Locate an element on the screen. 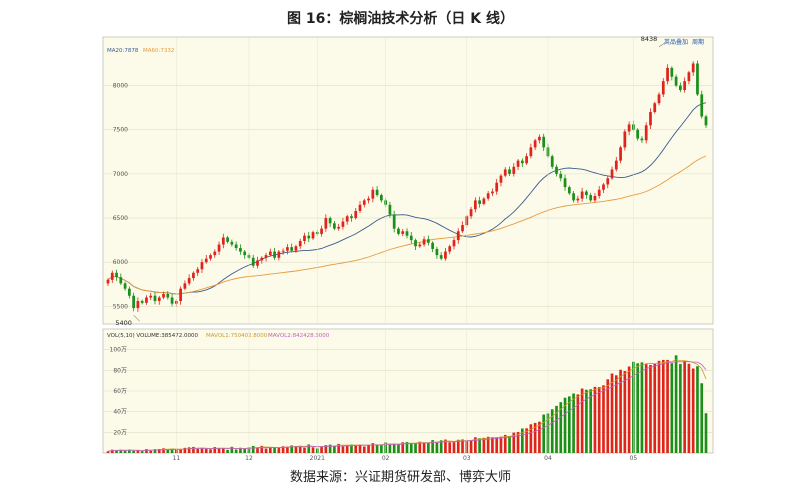  volume-y-tick-label: 40万 is located at coordinates (120, 412).